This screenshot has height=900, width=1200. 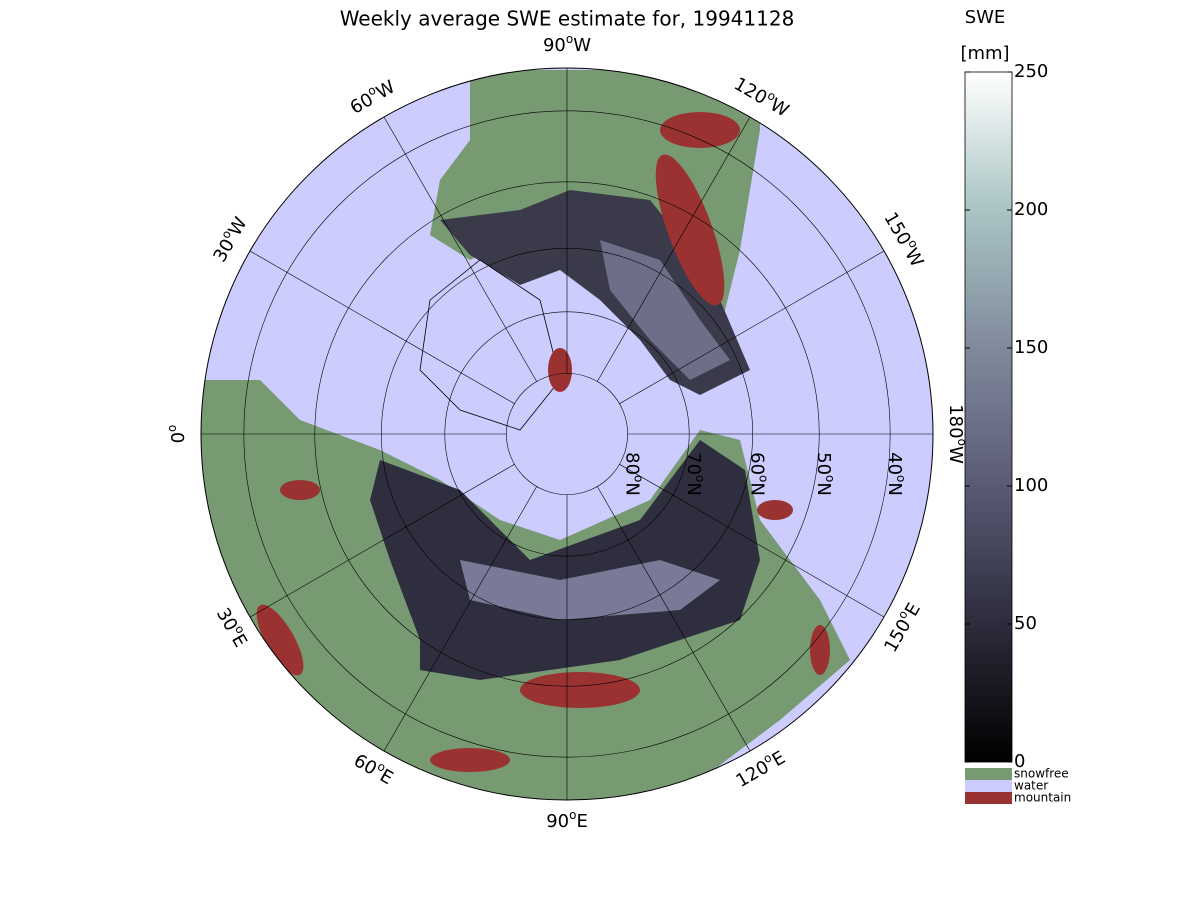 I want to click on coordinate-label: 0o, so click(x=177, y=434).